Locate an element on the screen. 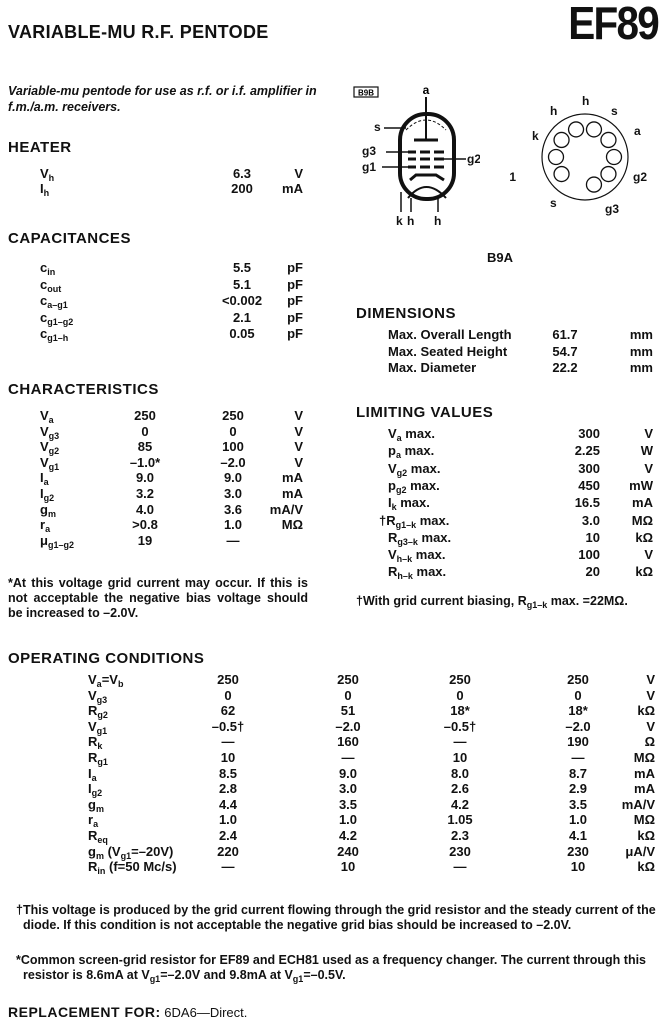 This screenshot has width=666, height=1025. operating-unit: V is located at coordinates (650, 695).